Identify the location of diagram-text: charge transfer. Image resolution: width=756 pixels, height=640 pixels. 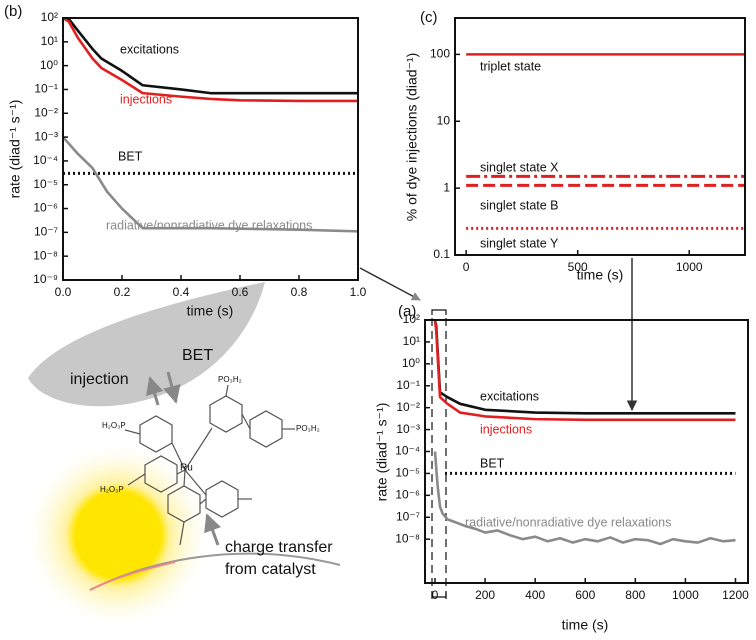
(279, 547).